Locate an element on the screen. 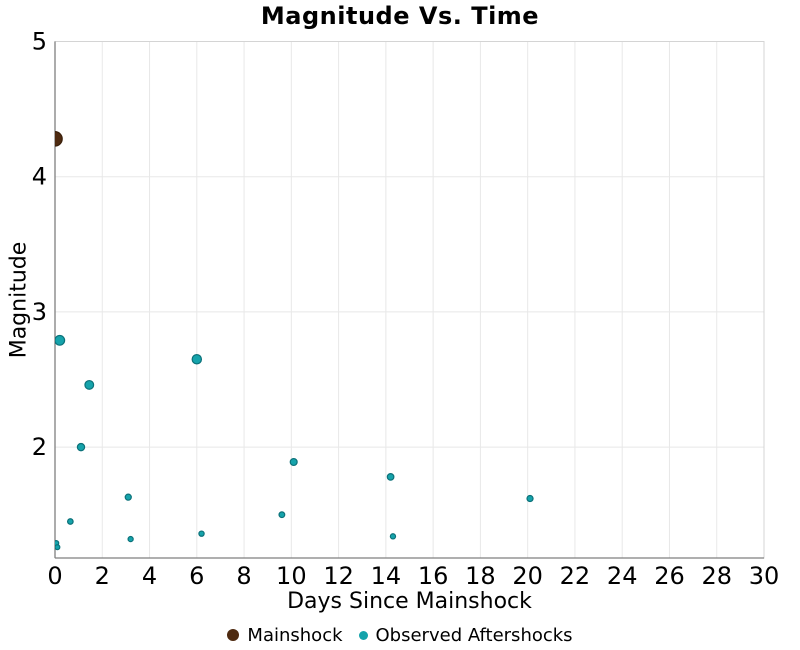 This screenshot has height=650, width=800. x-tick-label: 0 is located at coordinates (54, 576).